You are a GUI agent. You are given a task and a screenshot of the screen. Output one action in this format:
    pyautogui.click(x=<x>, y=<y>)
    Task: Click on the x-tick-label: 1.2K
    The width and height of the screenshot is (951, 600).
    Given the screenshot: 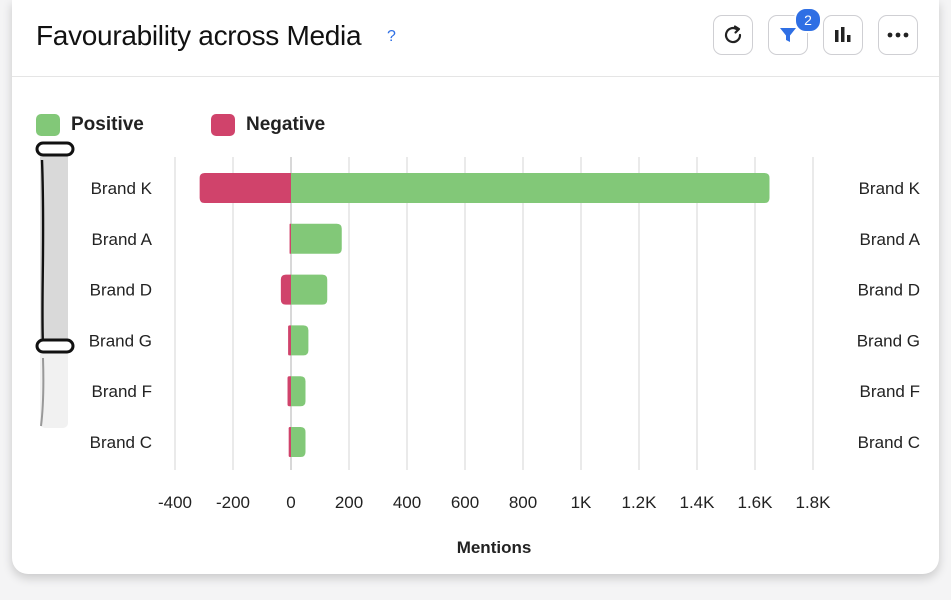 What is the action you would take?
    pyautogui.click(x=640, y=502)
    